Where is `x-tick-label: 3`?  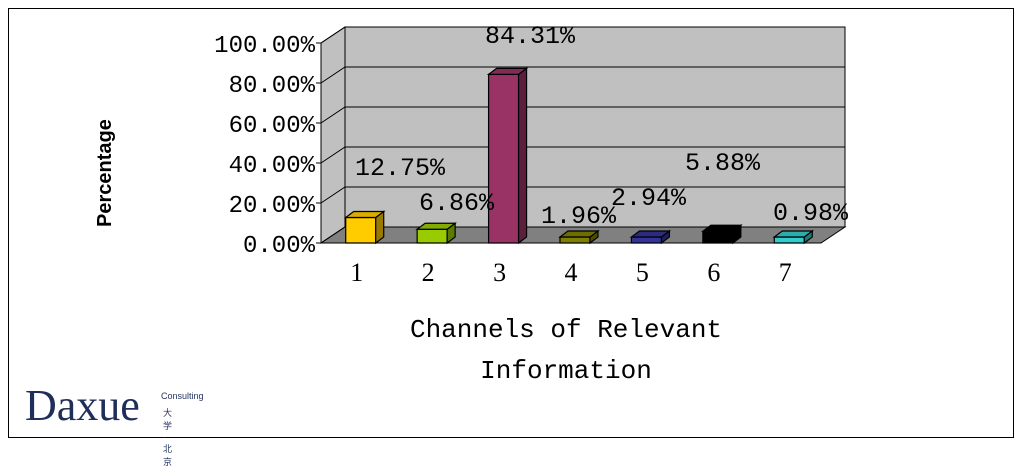 x-tick-label: 3 is located at coordinates (499, 272).